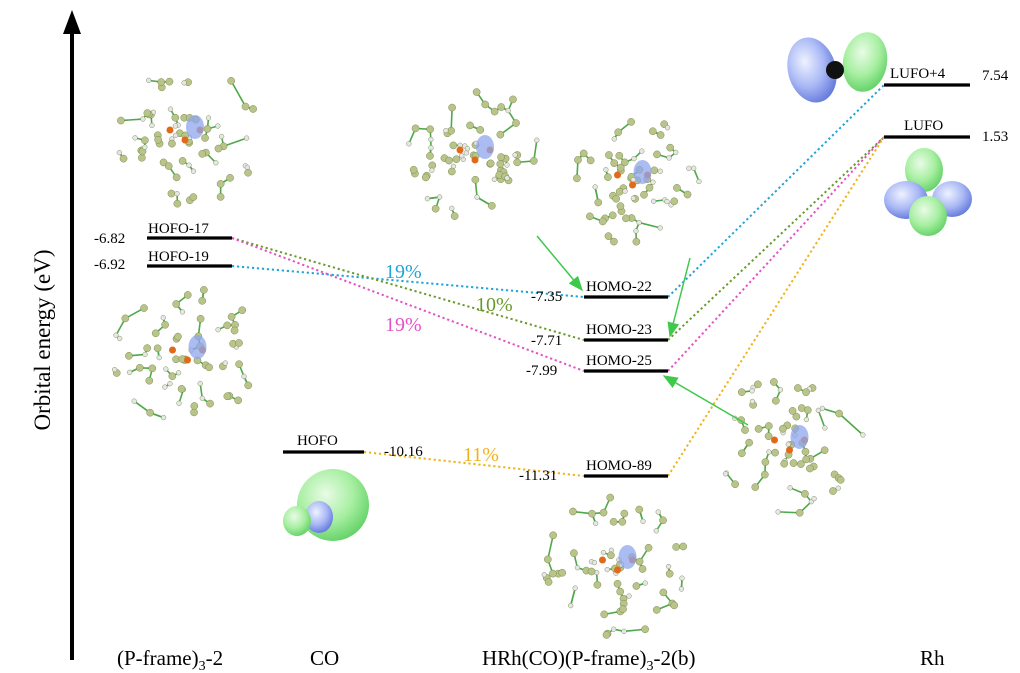  Describe the element at coordinates (995, 76) in the screenshot. I see `lufo4-energy: 7.54` at that location.